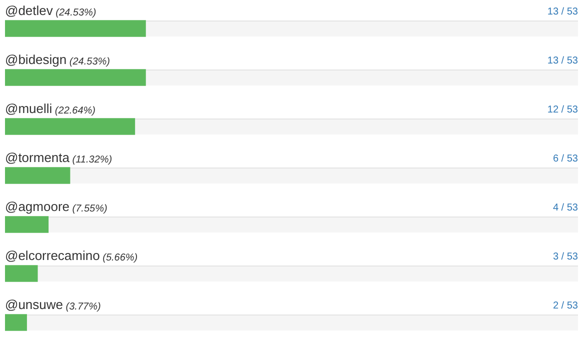  Describe the element at coordinates (57, 60) in the screenshot. I see `y-tick-label: @bidesign (24.53%)` at that location.